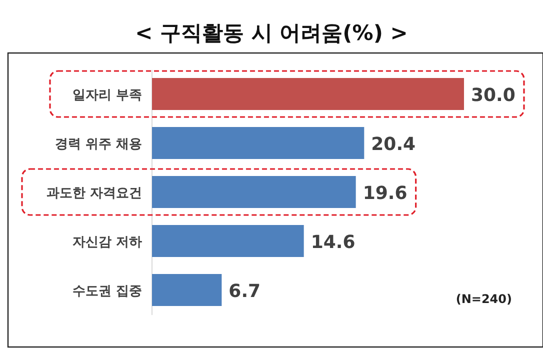 Image resolution: width=543 pixels, height=357 pixels. Describe the element at coordinates (271, 33) in the screenshot. I see `chart-title: < 구직활동 시 어려움(%) >` at that location.